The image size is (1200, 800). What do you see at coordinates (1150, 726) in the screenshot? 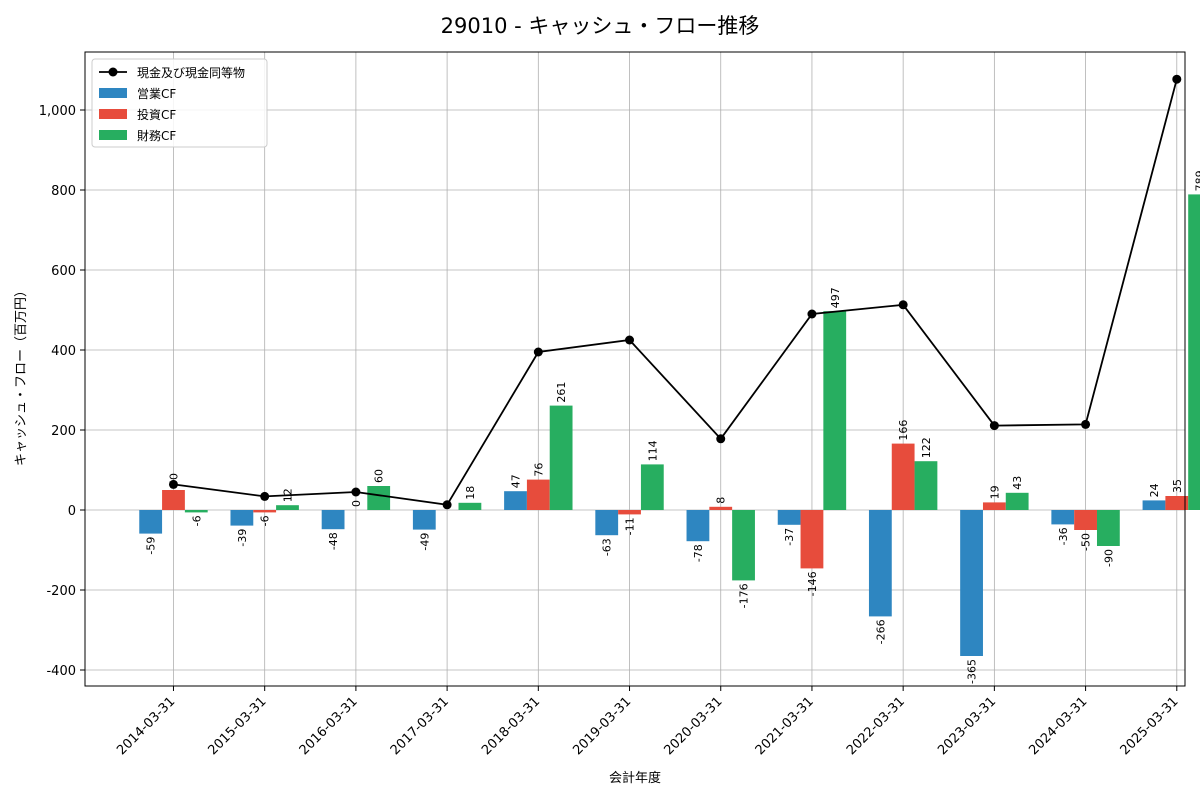
I see `x-tick-label: 2025-03-31` at bounding box center [1150, 726].